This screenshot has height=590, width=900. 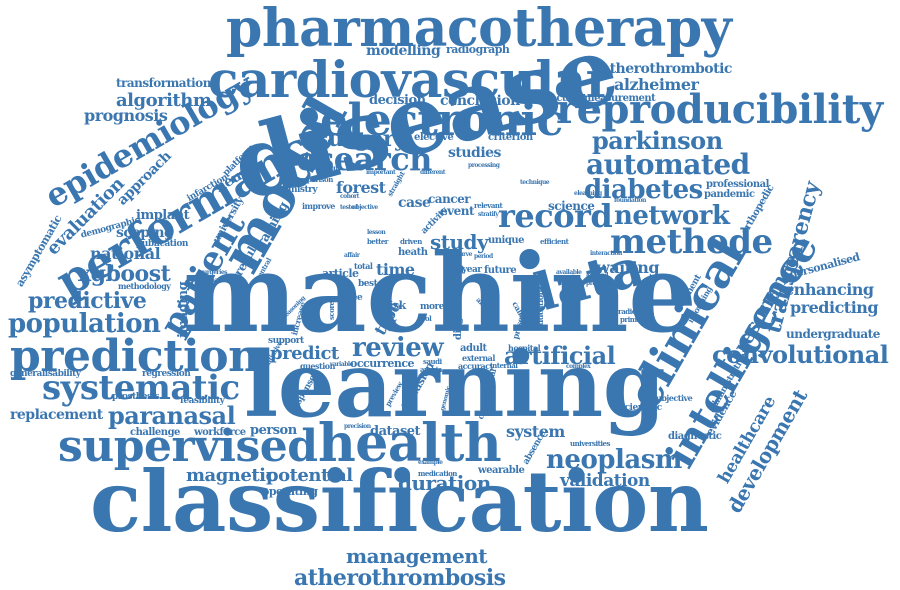 I want to click on word-measurement: measurement, so click(x=620, y=98).